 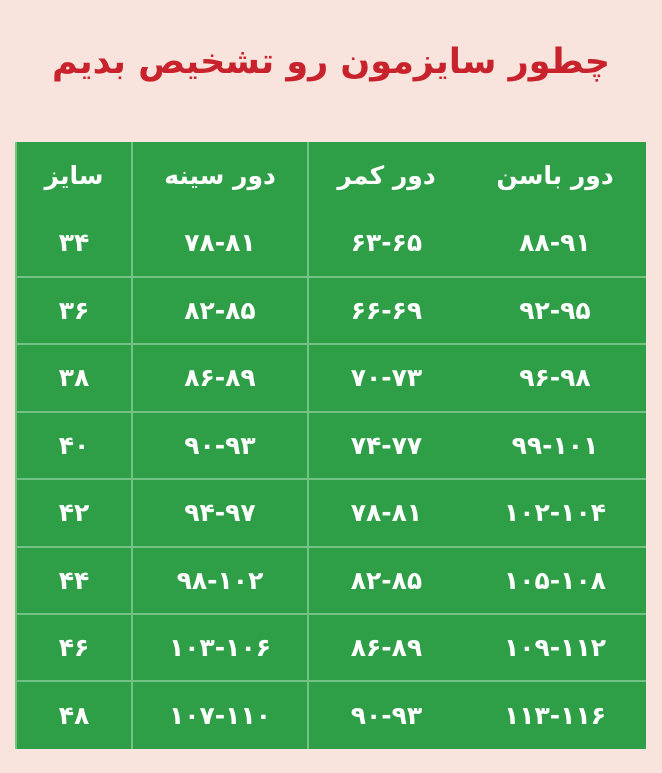 What do you see at coordinates (219, 176) in the screenshot?
I see `column-header-bust: دور سینه` at bounding box center [219, 176].